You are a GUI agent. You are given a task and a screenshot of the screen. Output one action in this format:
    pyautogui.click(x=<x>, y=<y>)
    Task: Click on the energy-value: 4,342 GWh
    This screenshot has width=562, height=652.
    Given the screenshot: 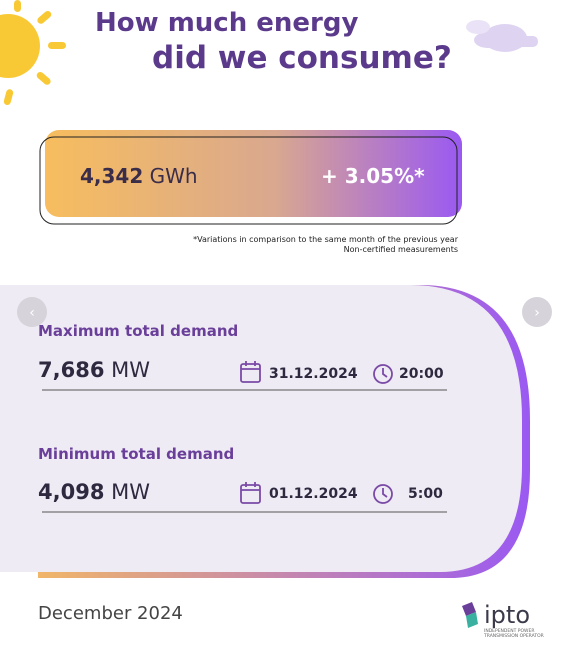 What is the action you would take?
    pyautogui.click(x=139, y=176)
    